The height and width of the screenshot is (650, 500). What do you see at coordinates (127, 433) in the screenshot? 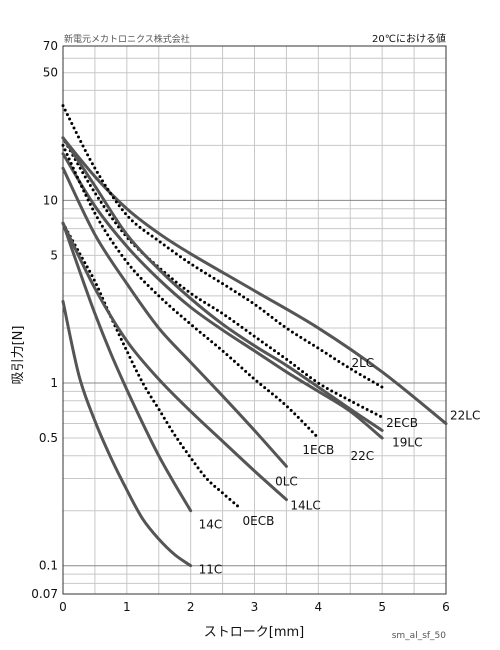
I see `series-line-11c` at bounding box center [127, 433].